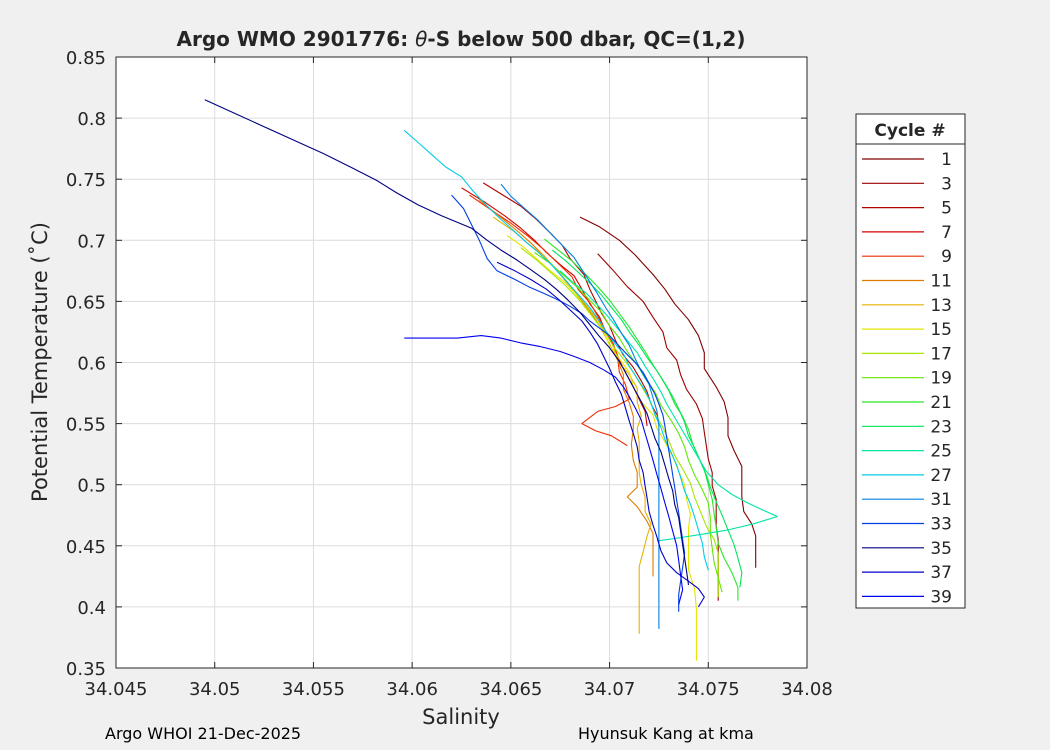 Image resolution: width=1050 pixels, height=750 pixels. I want to click on x-tick-label: 34.075, so click(708, 689).